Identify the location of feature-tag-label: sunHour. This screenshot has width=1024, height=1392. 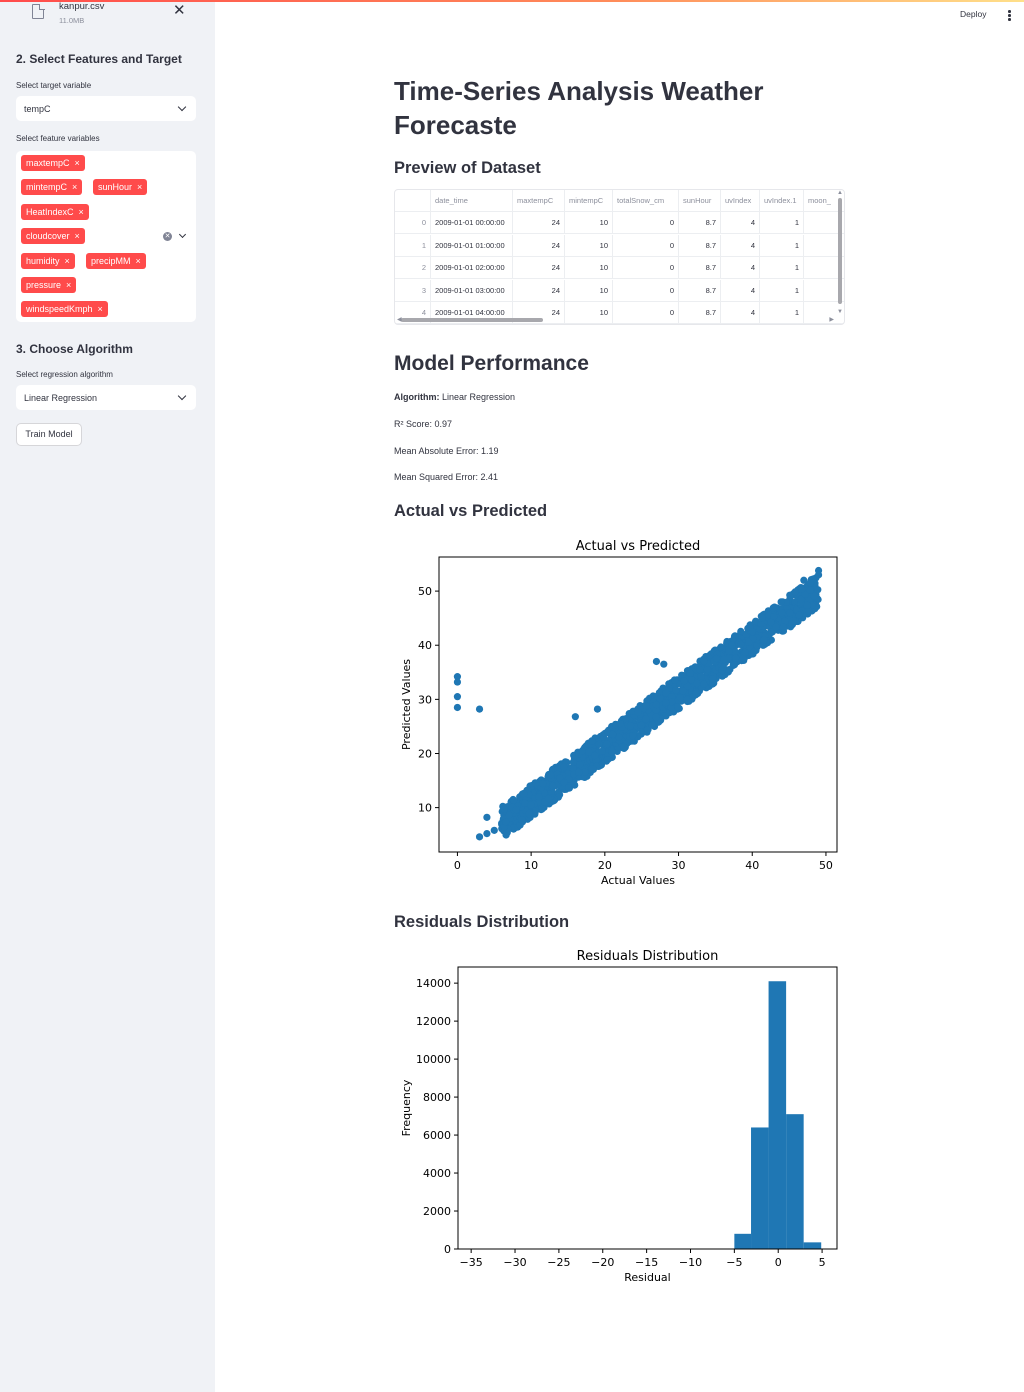
(115, 187).